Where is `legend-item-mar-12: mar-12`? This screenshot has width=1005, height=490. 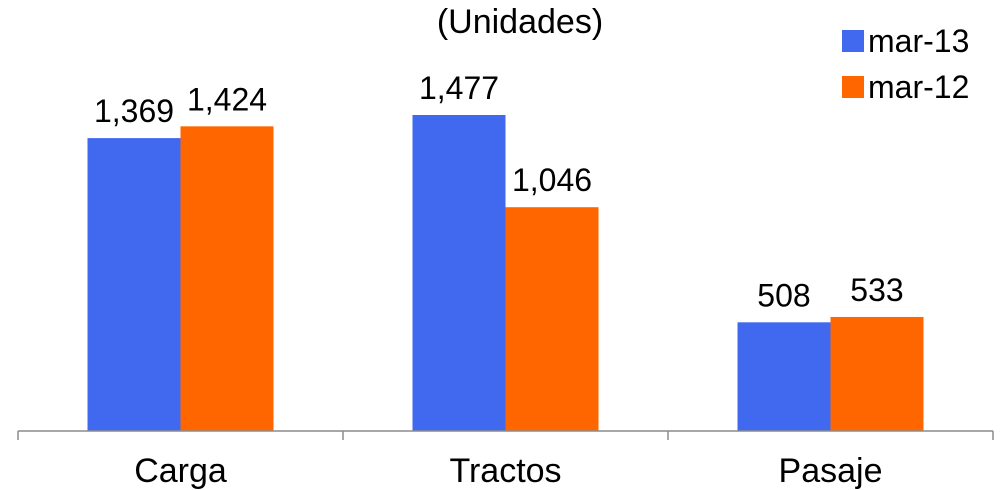 legend-item-mar-12: mar-12 is located at coordinates (905, 87).